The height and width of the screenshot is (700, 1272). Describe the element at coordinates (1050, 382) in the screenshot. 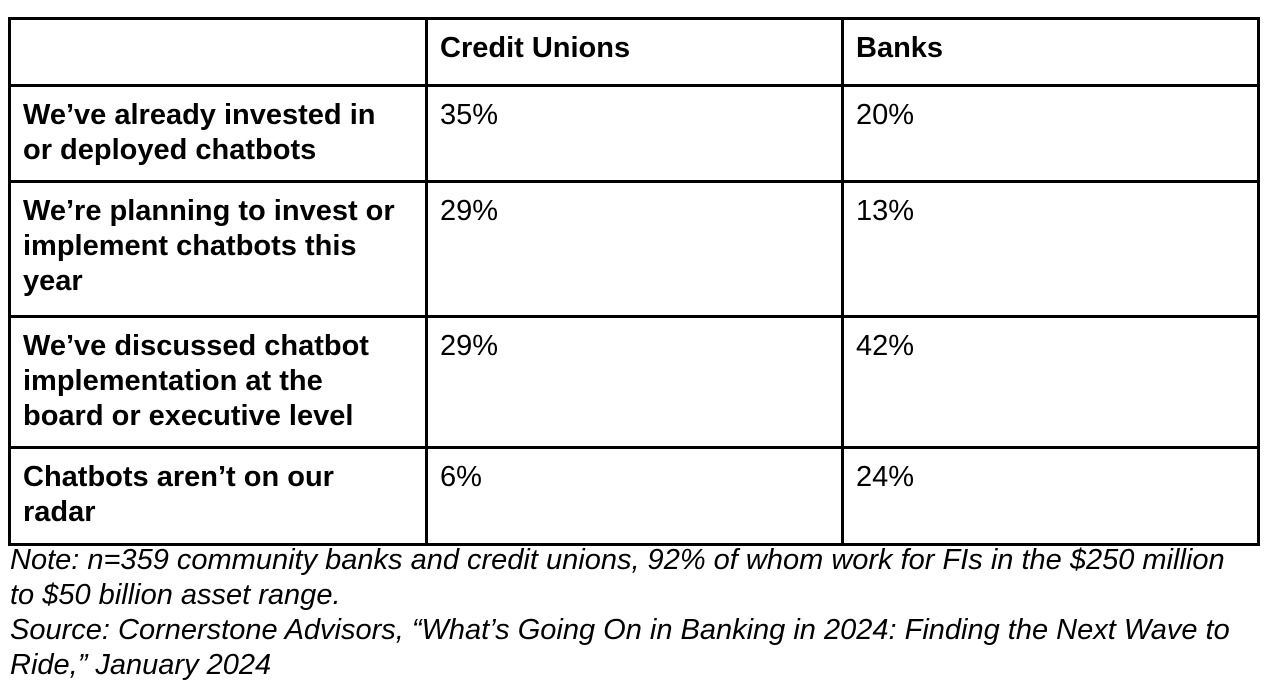

I see `banks-value: 42%` at that location.